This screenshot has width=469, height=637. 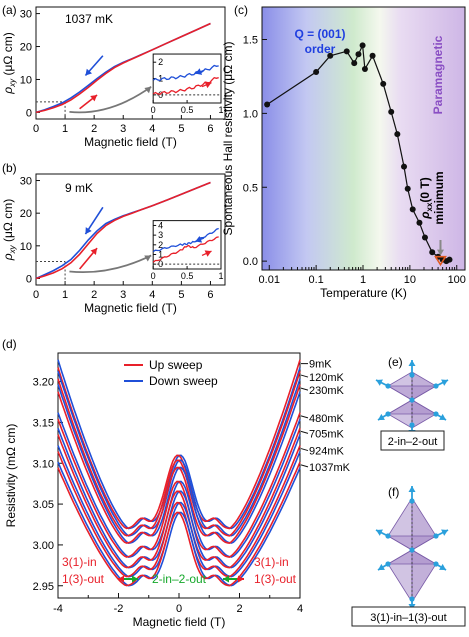 I want to click on inset-x-tick-label: 0.5, so click(x=187, y=276).